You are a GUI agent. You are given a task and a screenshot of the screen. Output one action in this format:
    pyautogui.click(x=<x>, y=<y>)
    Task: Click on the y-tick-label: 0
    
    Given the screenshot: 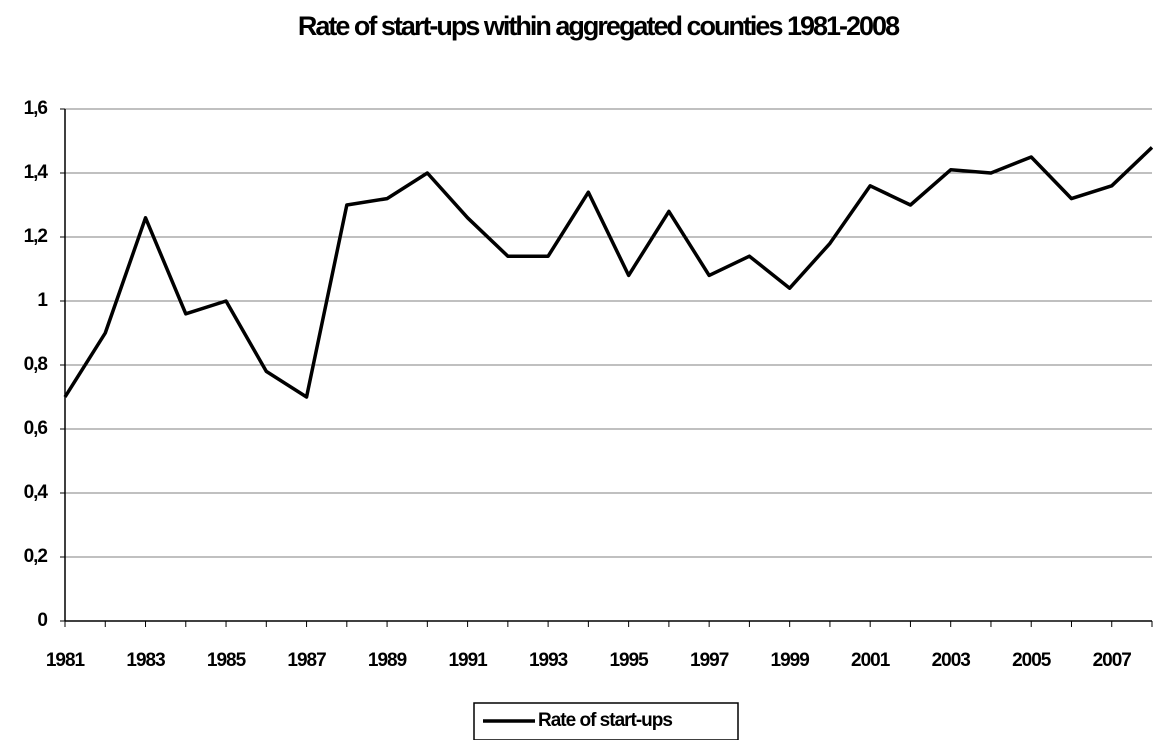 What is the action you would take?
    pyautogui.click(x=42, y=620)
    